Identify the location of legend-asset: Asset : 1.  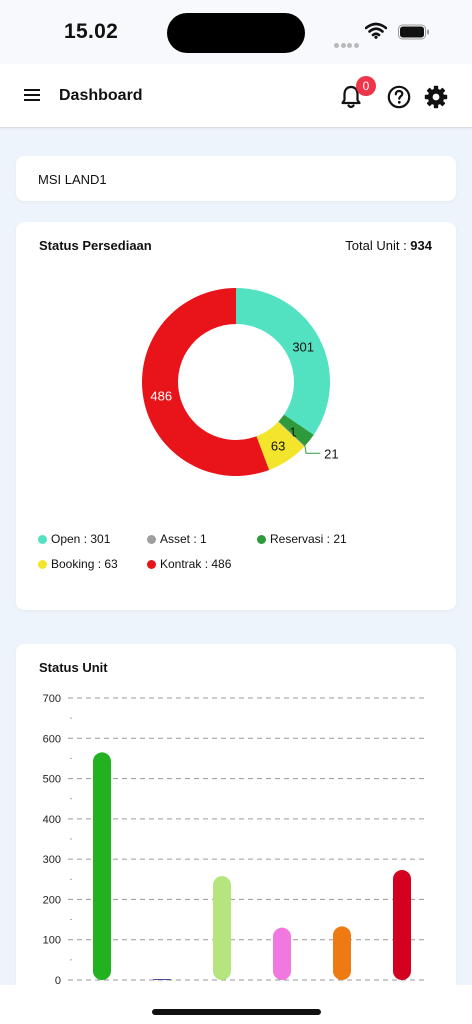
(177, 539).